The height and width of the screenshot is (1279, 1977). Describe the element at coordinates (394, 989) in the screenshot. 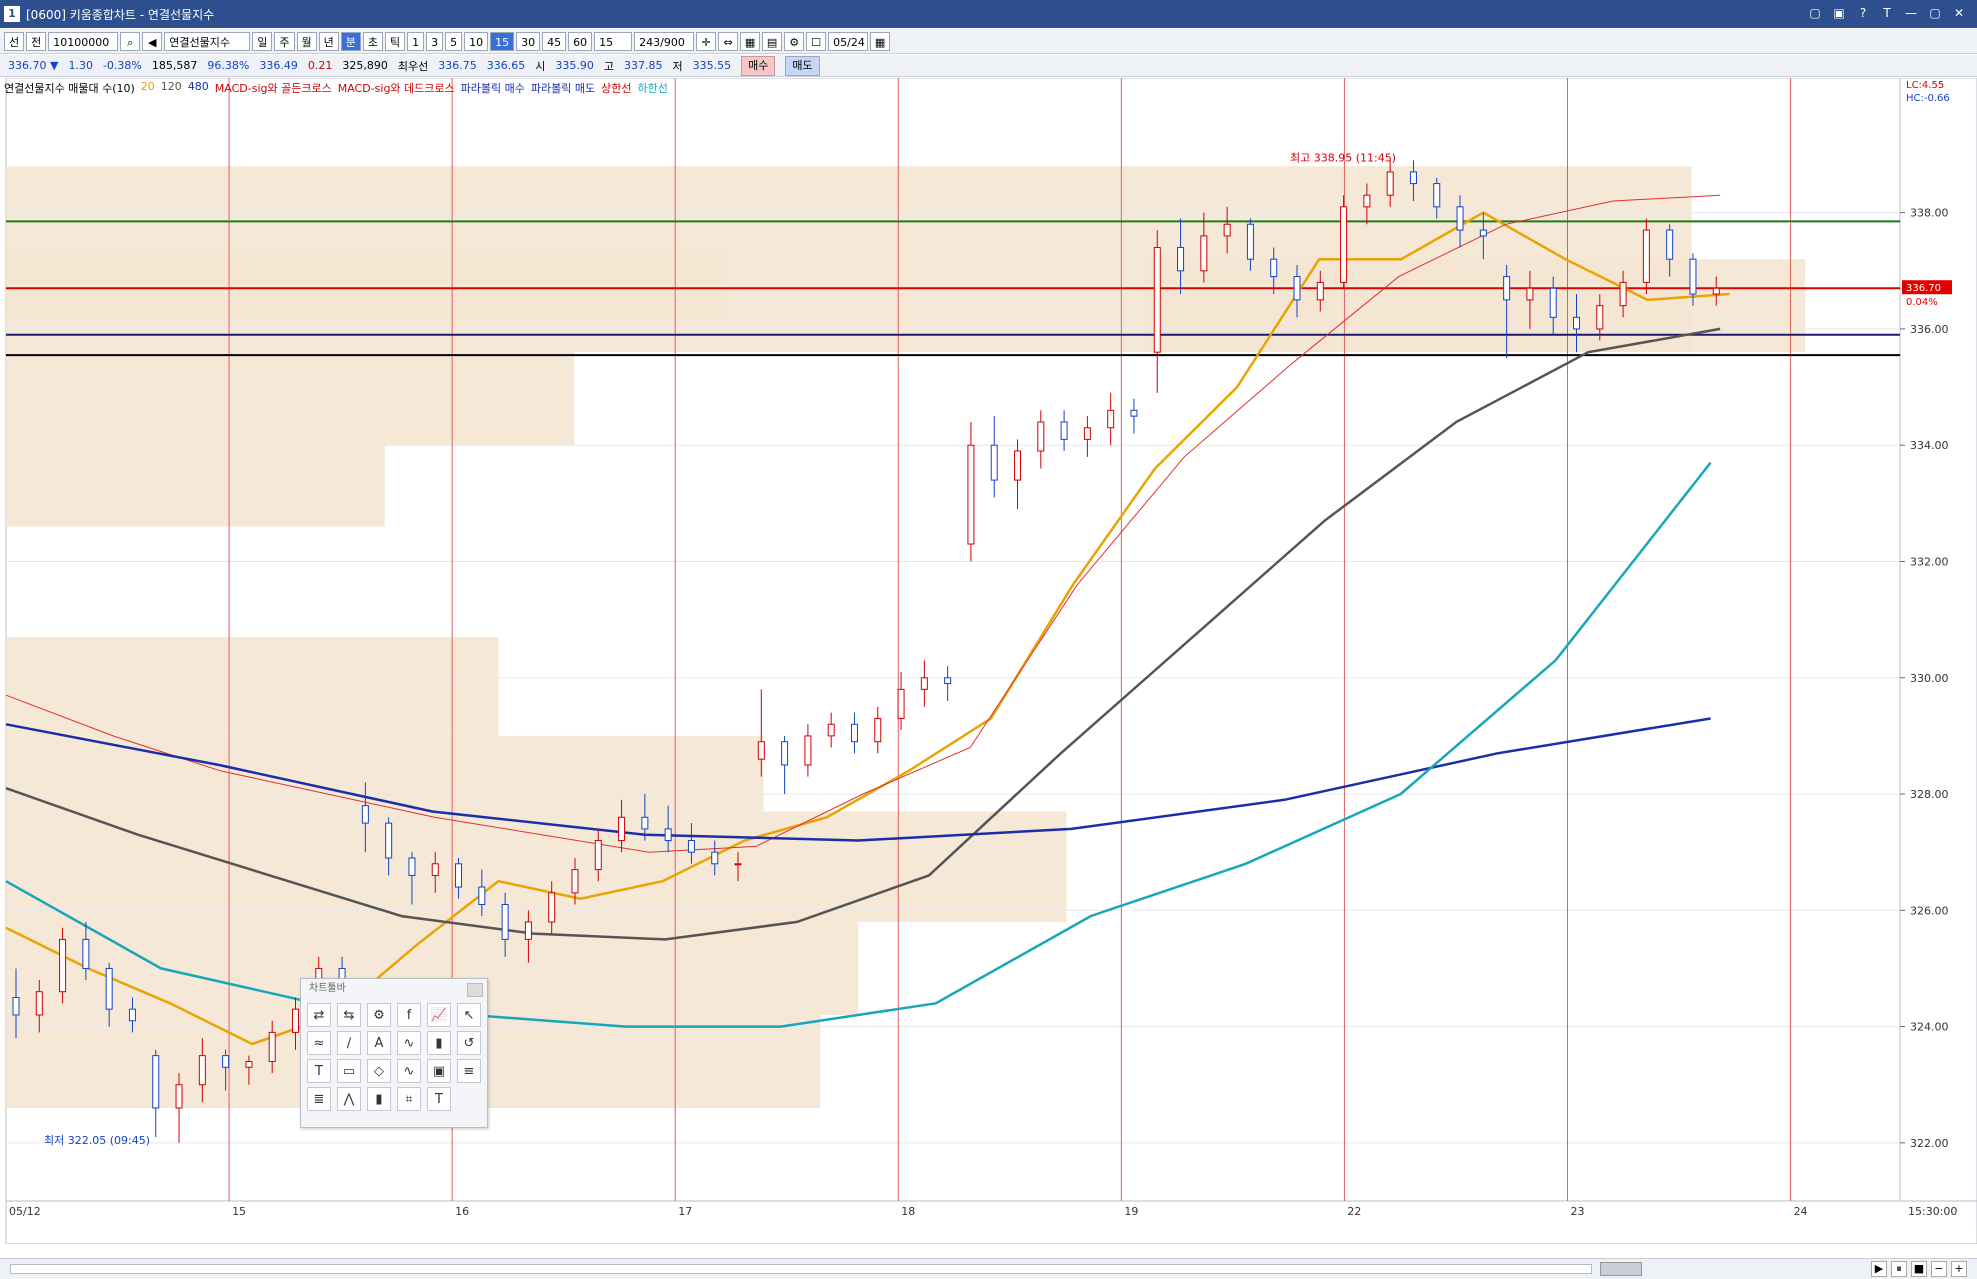

I see `toolbox-title: 차트툴바` at that location.